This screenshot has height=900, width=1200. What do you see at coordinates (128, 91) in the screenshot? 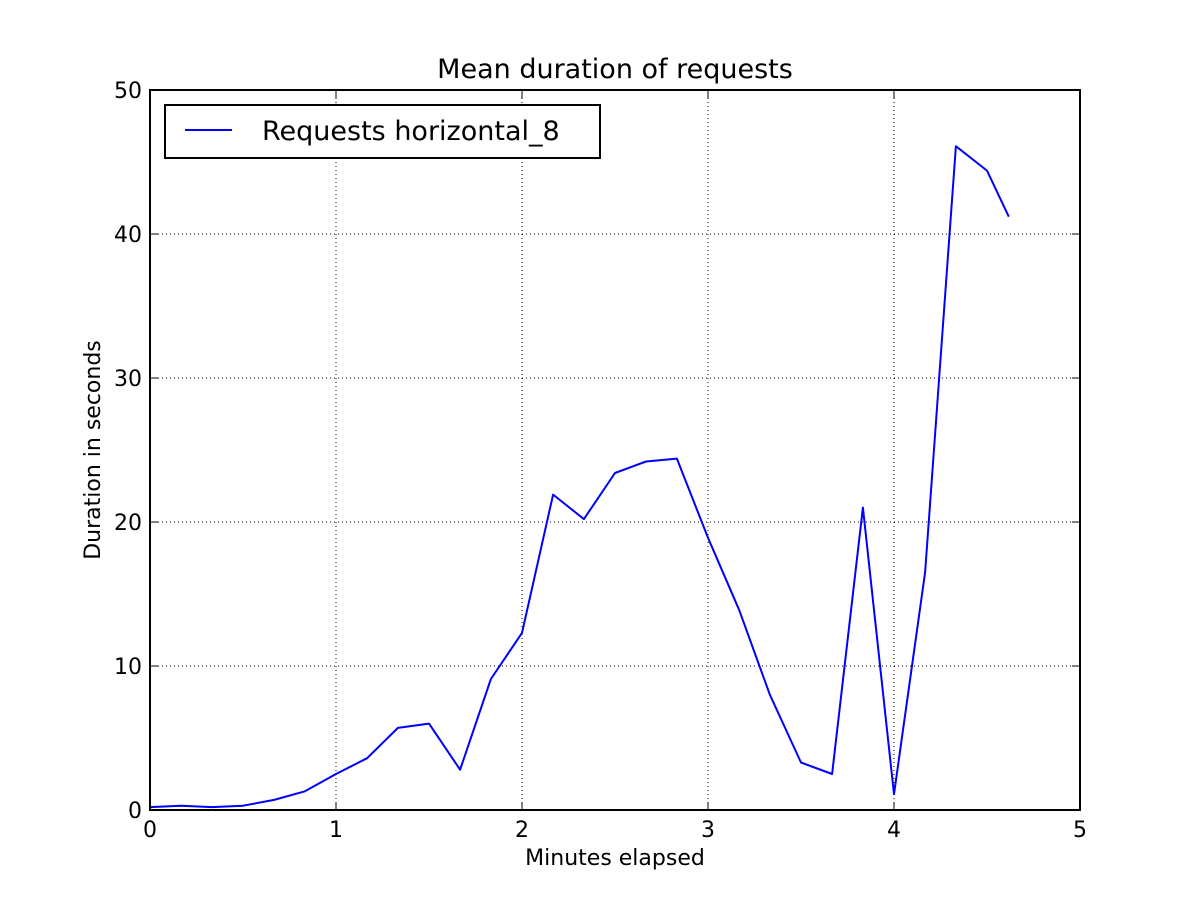
I see `y-tick-label: 50` at bounding box center [128, 91].